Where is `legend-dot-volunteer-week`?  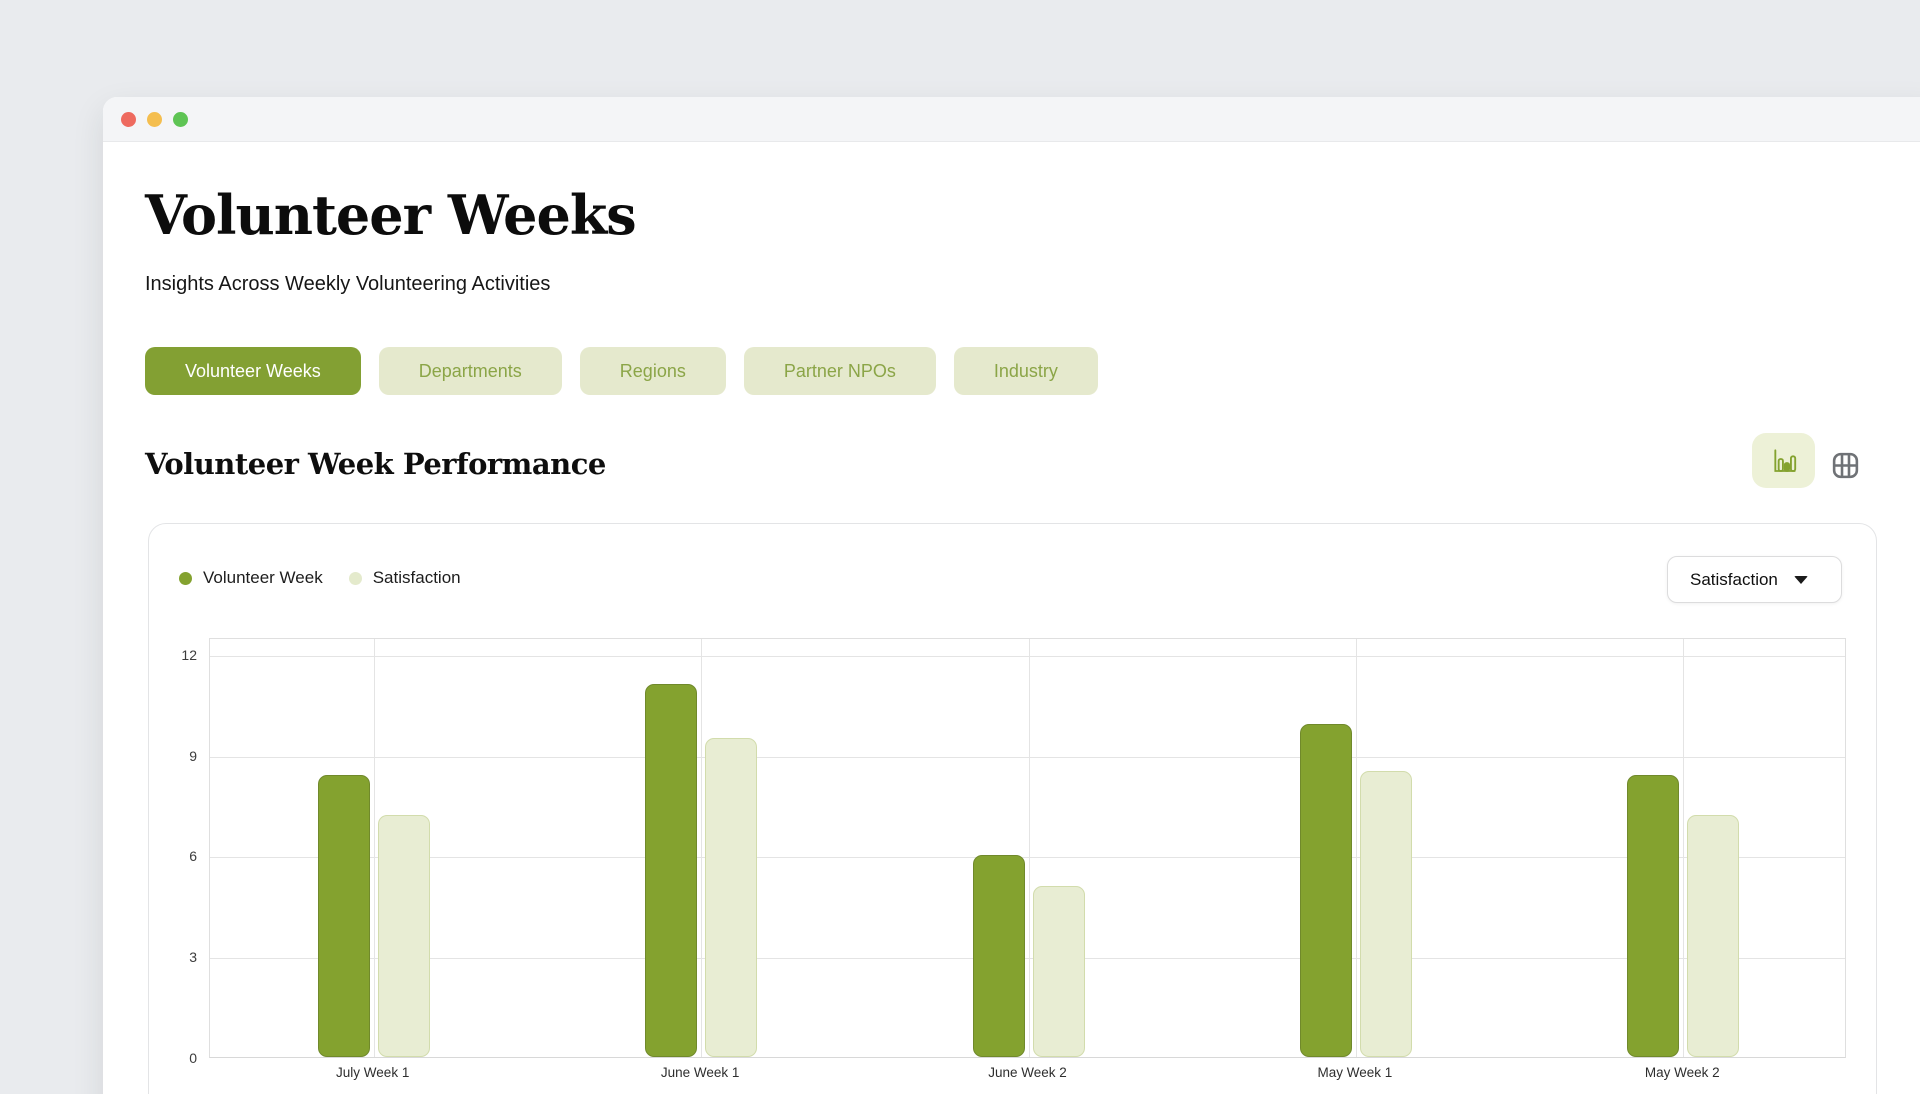 legend-dot-volunteer-week is located at coordinates (185, 578).